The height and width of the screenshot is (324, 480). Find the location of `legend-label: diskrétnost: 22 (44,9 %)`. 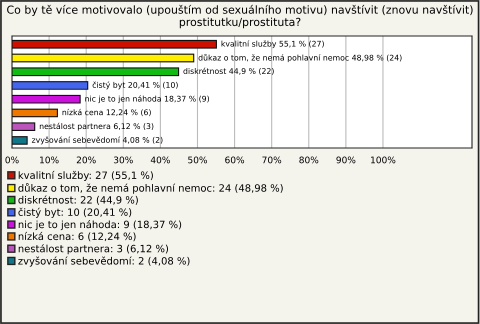

legend-label: diskrétnost: 22 (44,9 %) is located at coordinates (78, 200).